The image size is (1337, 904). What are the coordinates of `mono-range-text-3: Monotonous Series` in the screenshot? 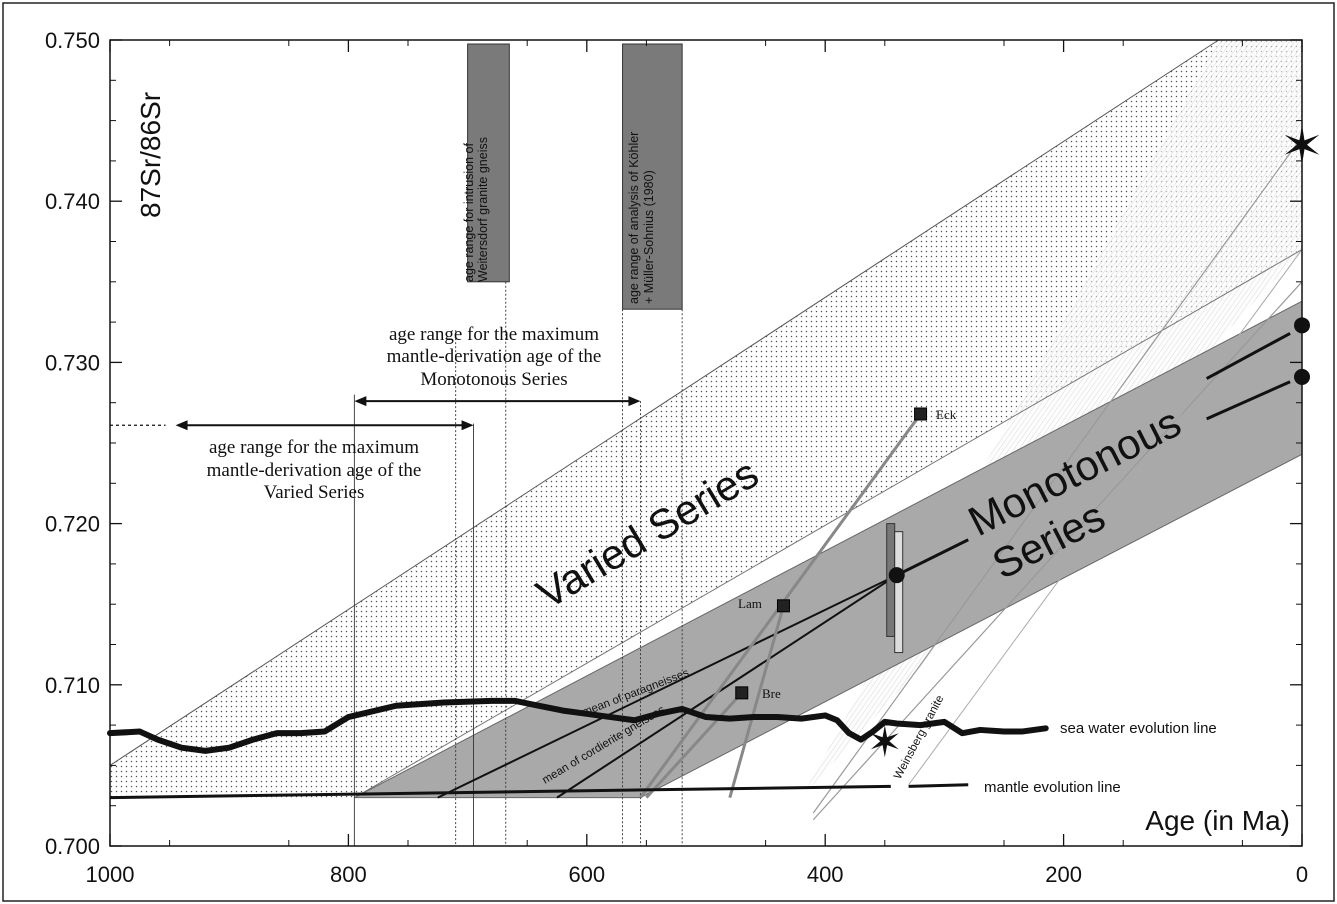 It's located at (493, 379).